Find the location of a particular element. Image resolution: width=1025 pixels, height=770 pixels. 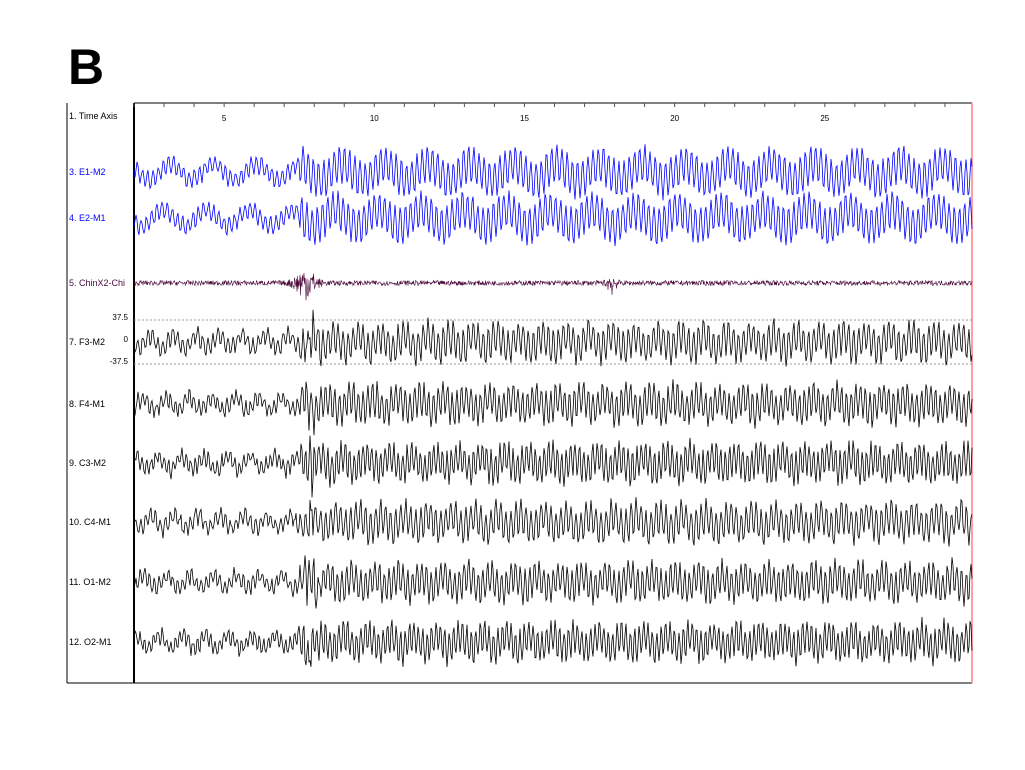

channel-label: 3. E1-M2 is located at coordinates (87, 172).